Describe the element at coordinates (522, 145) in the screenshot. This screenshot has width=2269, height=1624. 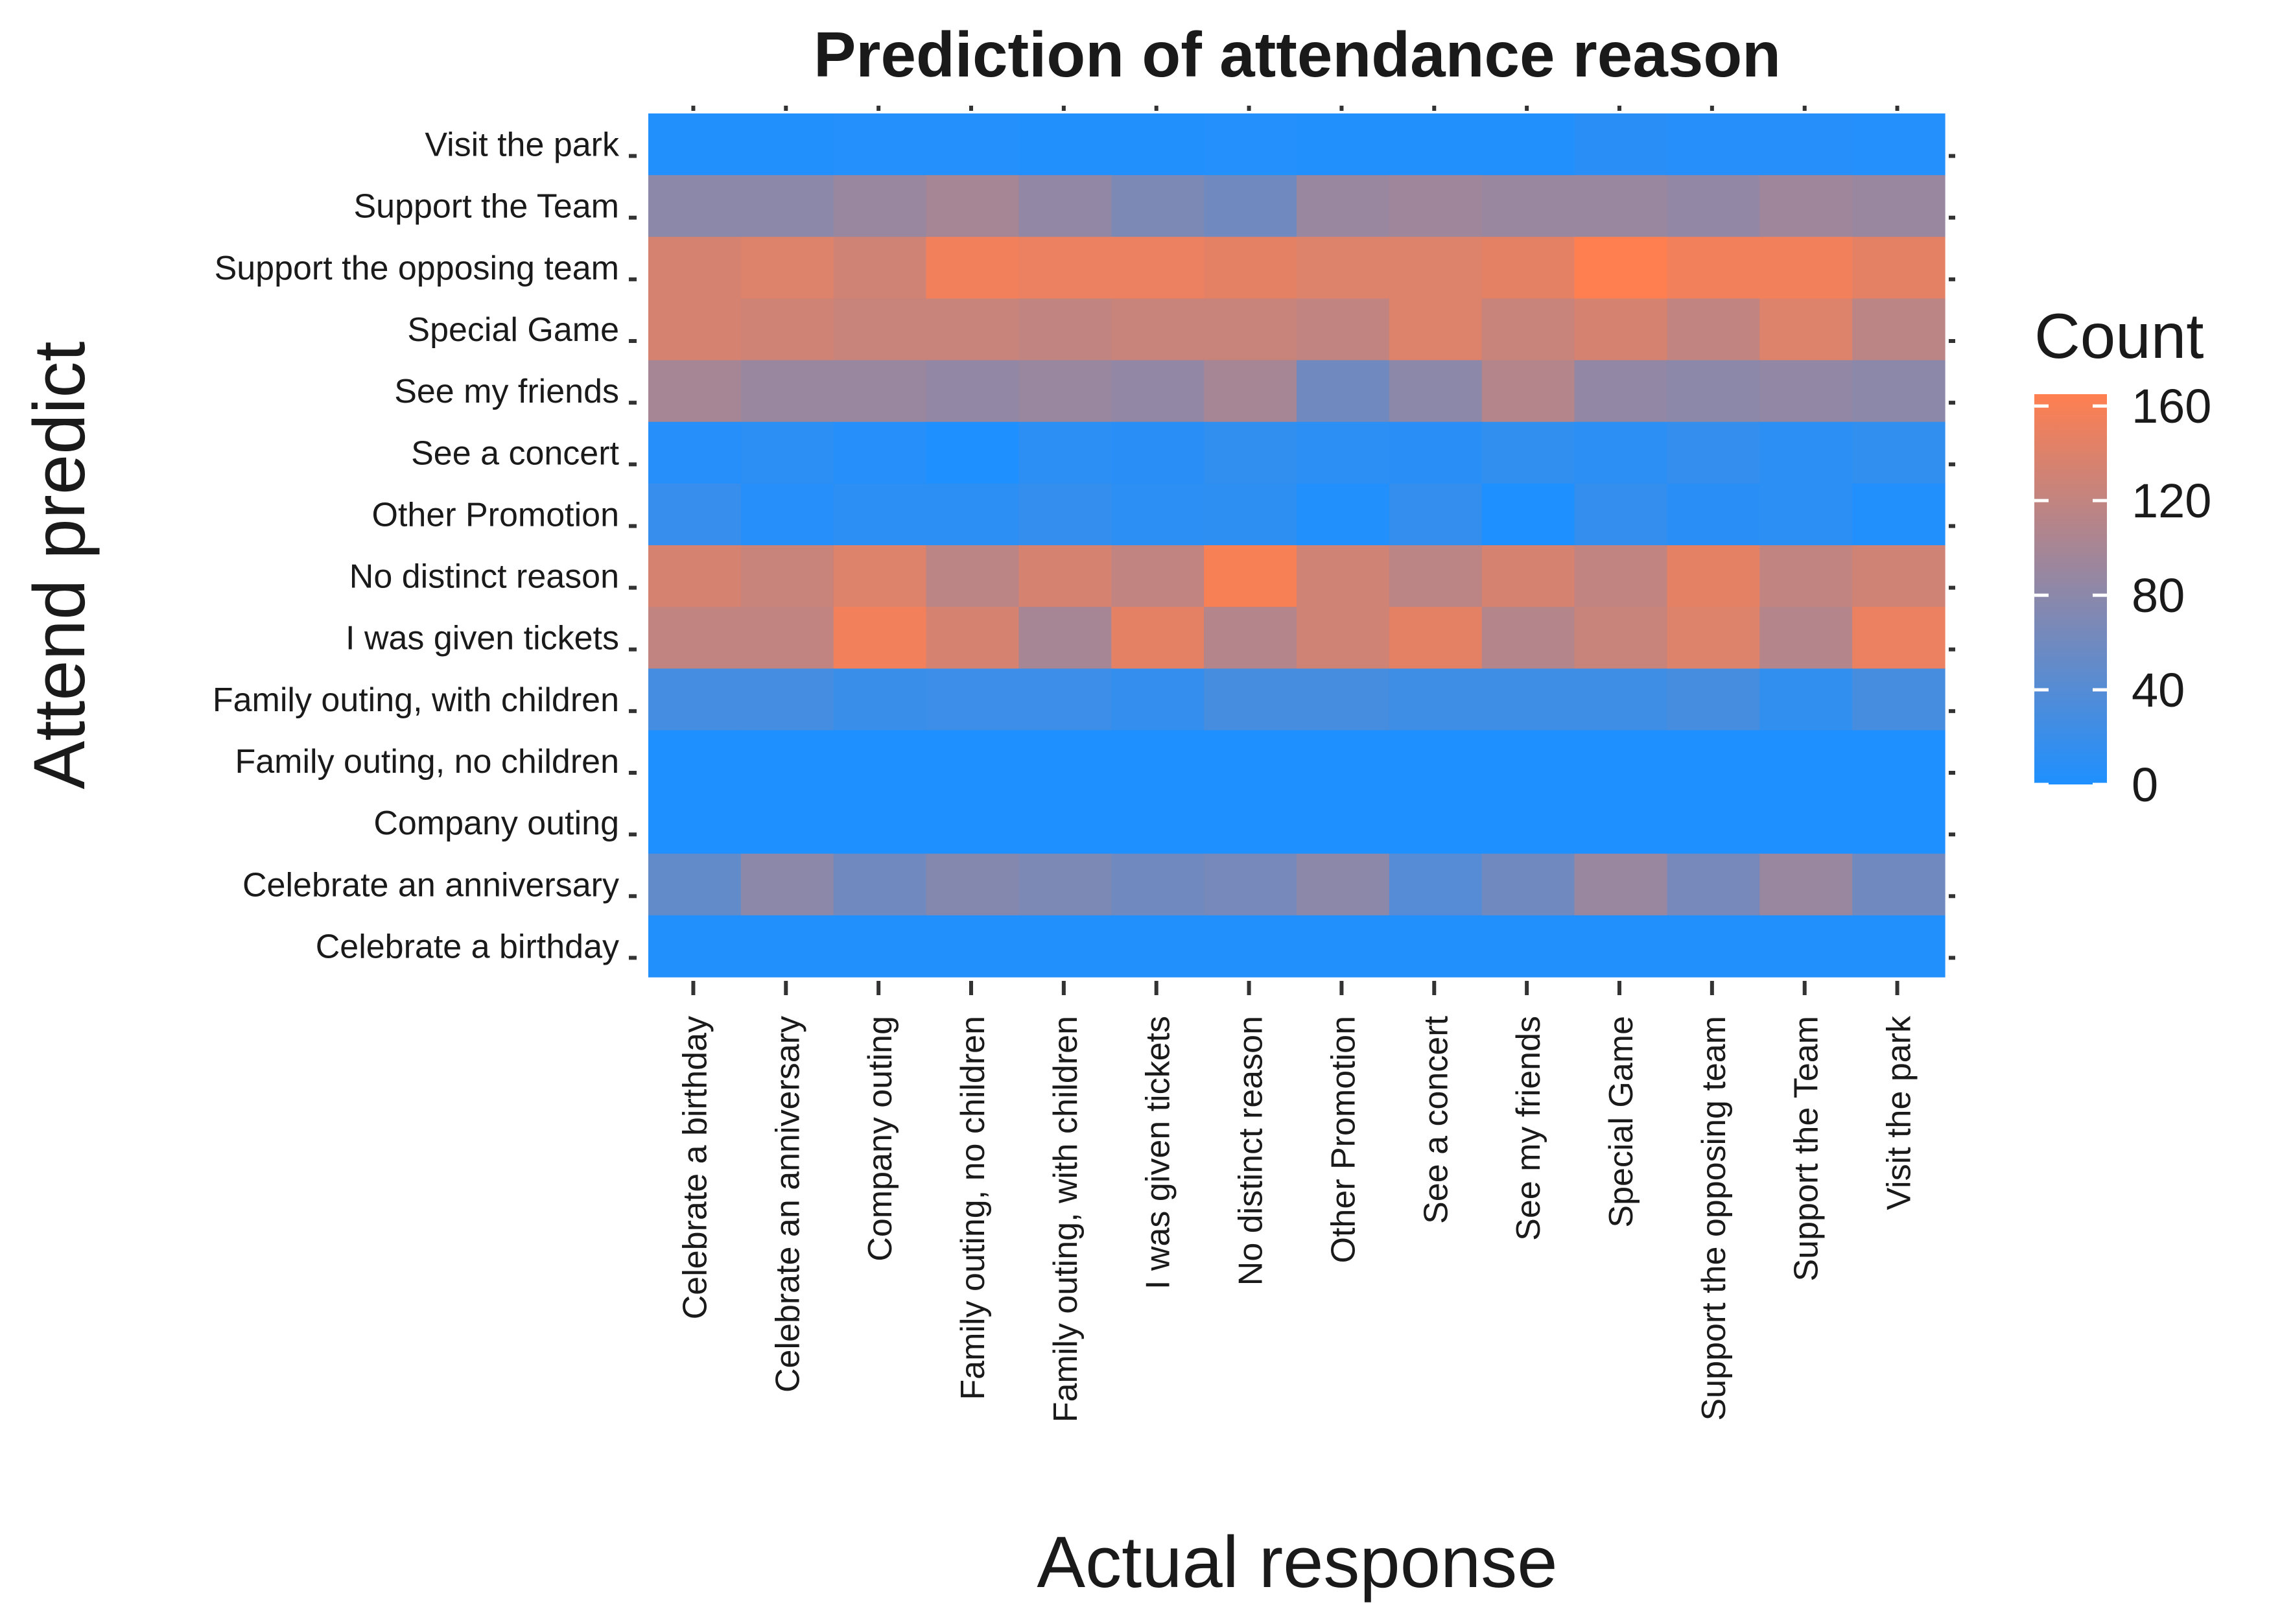
I see `y-tick-label: Visit the park` at that location.